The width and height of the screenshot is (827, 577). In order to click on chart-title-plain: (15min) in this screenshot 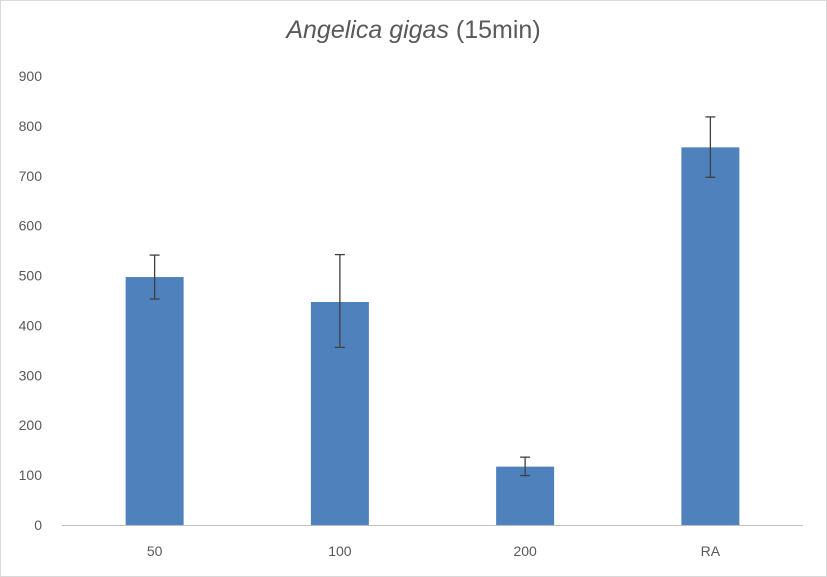, I will do `click(494, 30)`.